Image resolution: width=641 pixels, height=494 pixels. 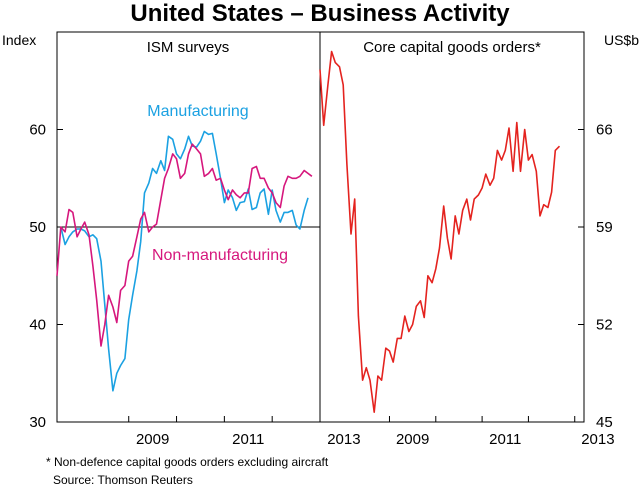 What do you see at coordinates (37, 227) in the screenshot?
I see `left-y-tick-label: 50` at bounding box center [37, 227].